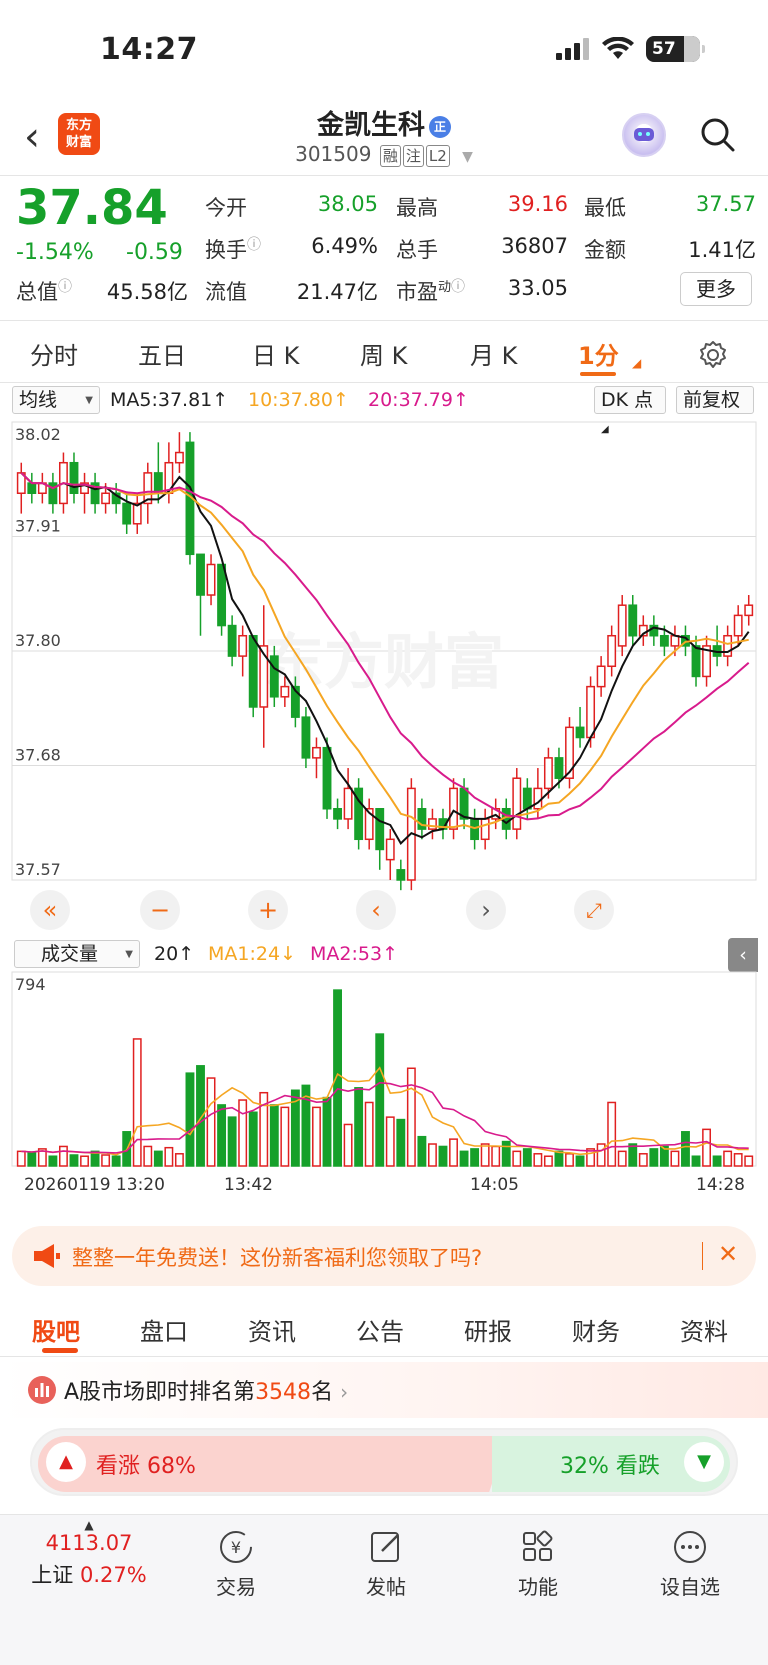 The height and width of the screenshot is (1665, 768). What do you see at coordinates (380, 1332) in the screenshot?
I see `tab-announcements: 公告` at bounding box center [380, 1332].